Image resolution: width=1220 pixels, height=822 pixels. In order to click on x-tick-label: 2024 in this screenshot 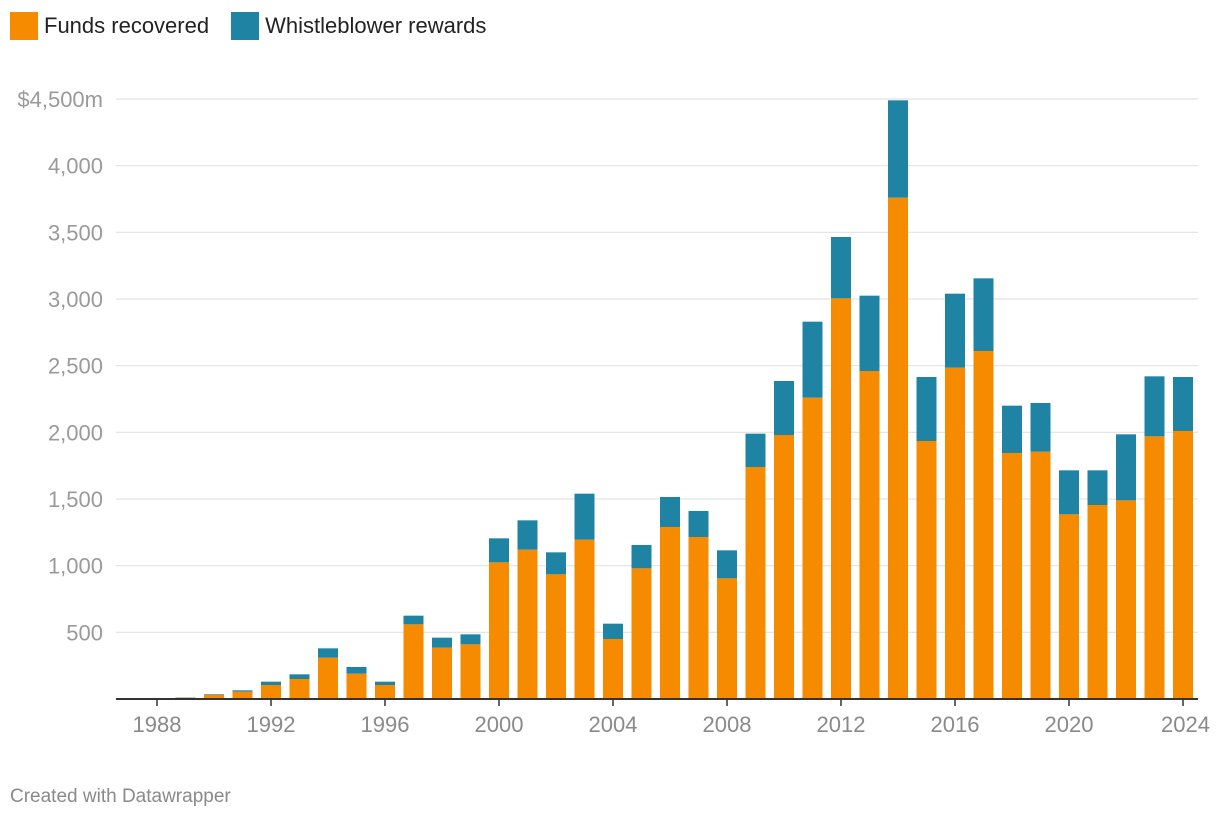, I will do `click(1185, 724)`.